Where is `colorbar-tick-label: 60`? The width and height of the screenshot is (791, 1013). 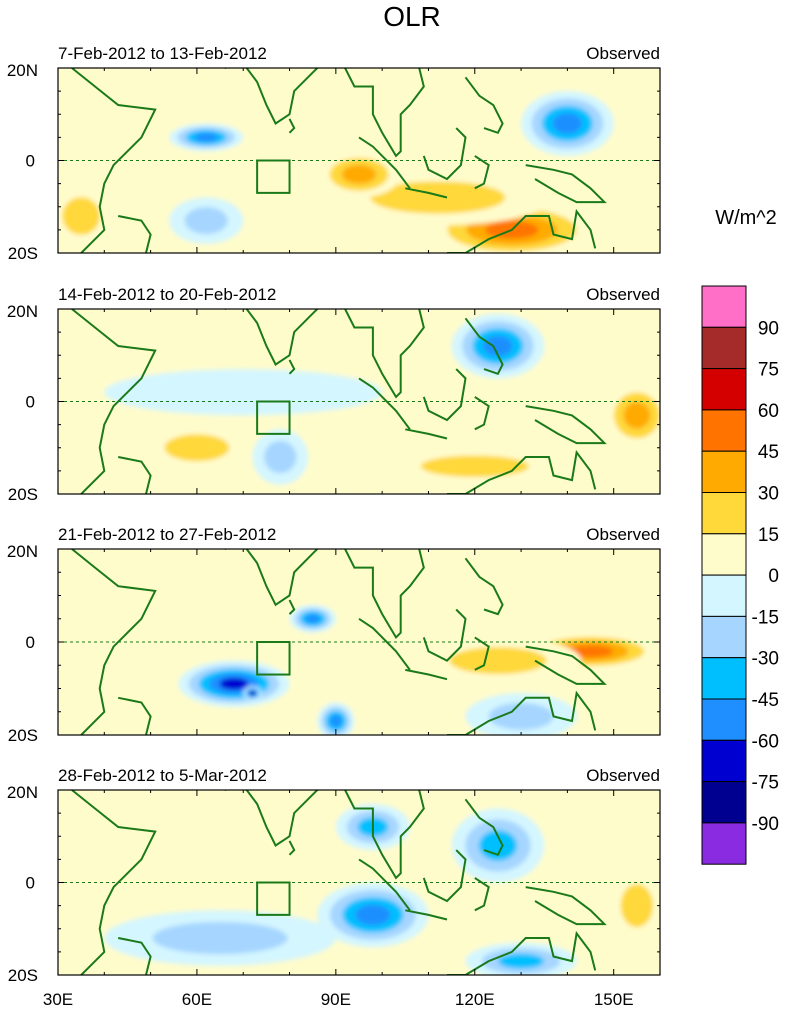
colorbar-tick-label: 60 is located at coordinates (768, 411).